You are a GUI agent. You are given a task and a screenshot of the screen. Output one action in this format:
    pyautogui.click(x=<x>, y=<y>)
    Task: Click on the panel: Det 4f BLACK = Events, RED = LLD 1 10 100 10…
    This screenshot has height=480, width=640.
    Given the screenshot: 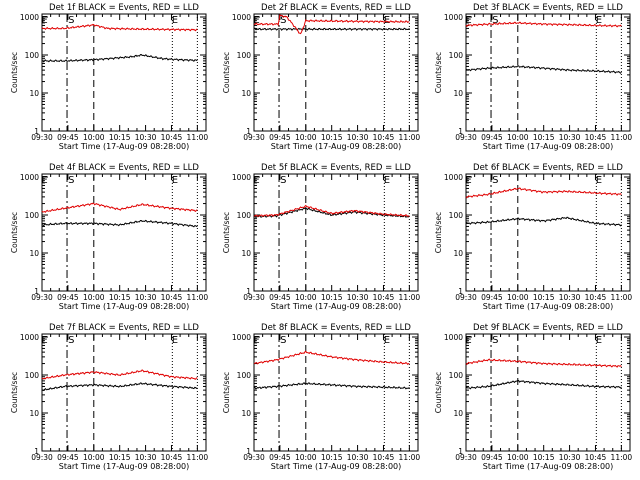 What is the action you would take?
    pyautogui.click(x=109, y=237)
    